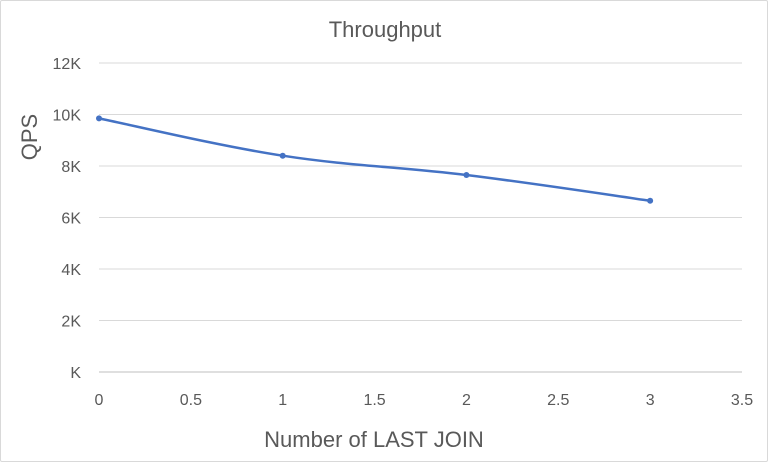  What do you see at coordinates (71, 219) in the screenshot?
I see `y-tick-label-3: 6K` at bounding box center [71, 219].